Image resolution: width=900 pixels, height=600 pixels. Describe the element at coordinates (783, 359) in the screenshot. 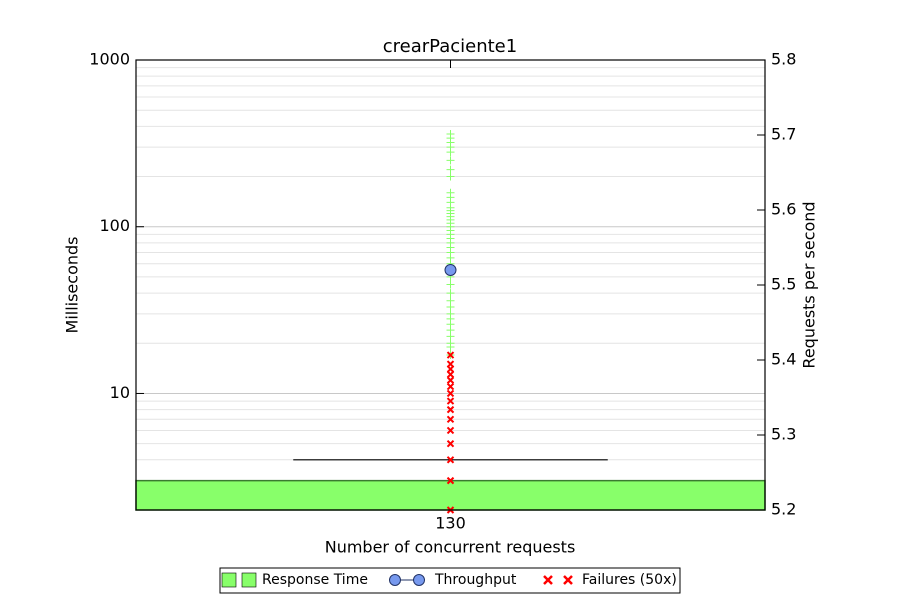

I see `y2-tick-label: 5.4` at that location.